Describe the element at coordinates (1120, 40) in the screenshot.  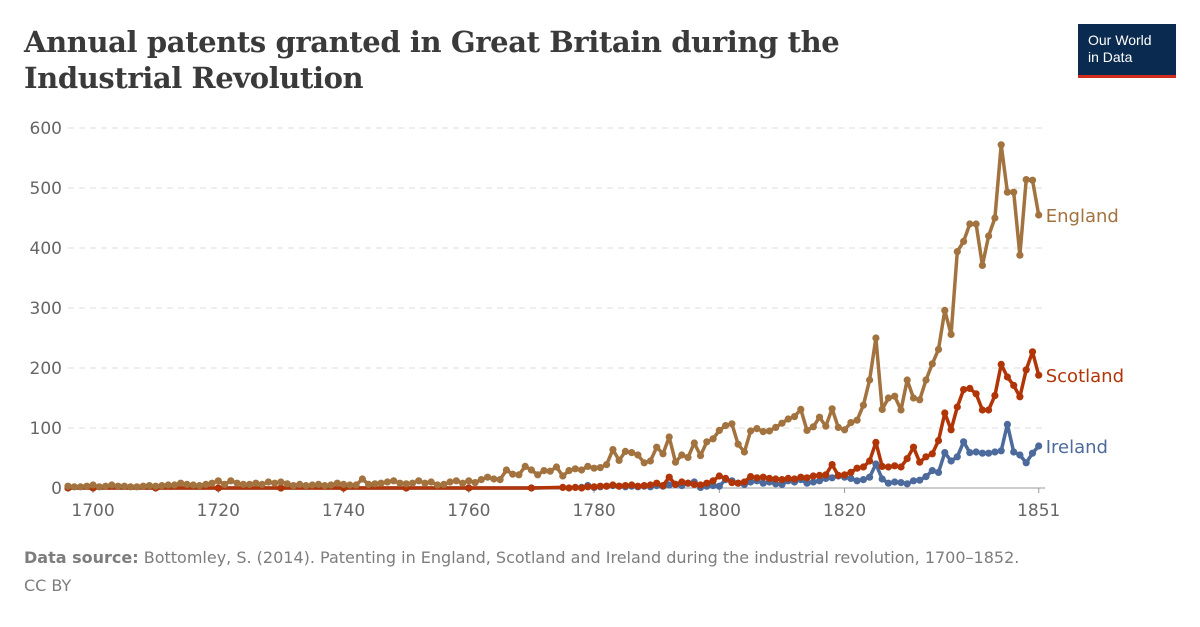
I see `logo-line-1: Our World` at that location.